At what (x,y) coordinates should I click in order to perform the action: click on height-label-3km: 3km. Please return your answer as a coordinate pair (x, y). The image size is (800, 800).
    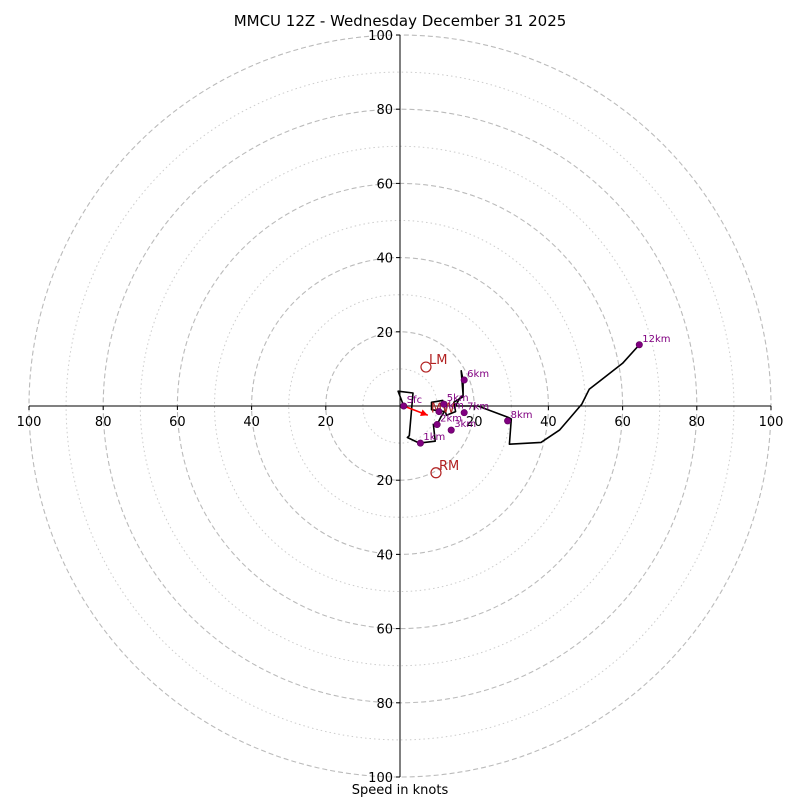
    Looking at the image, I should click on (465, 424).